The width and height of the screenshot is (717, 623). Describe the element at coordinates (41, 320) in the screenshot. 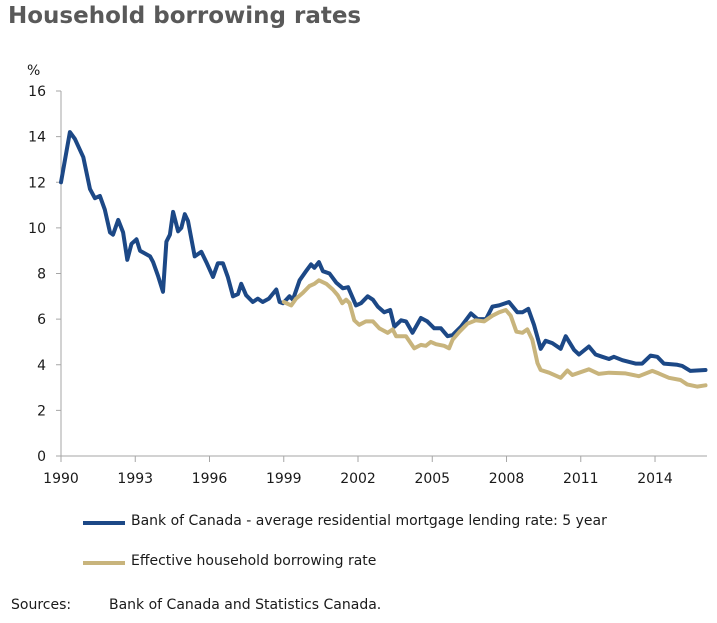

I see `y-tick-label: 6` at that location.